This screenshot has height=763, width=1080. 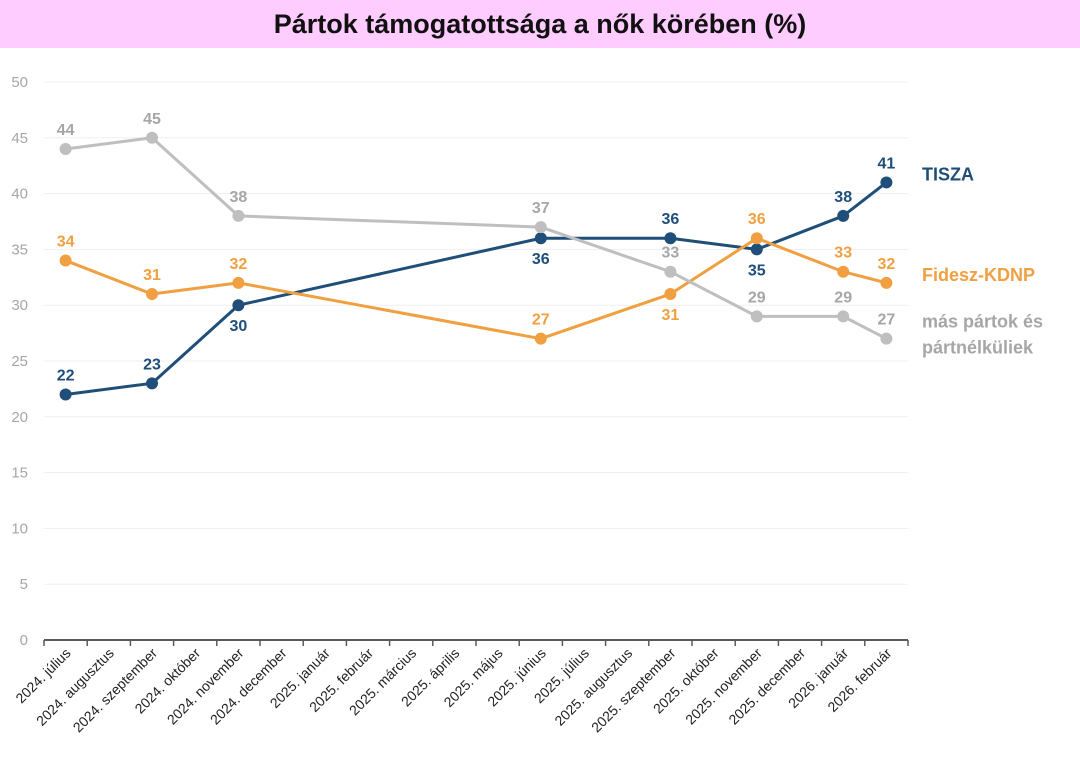 I want to click on legend-line: más pártok és, so click(x=982, y=322).